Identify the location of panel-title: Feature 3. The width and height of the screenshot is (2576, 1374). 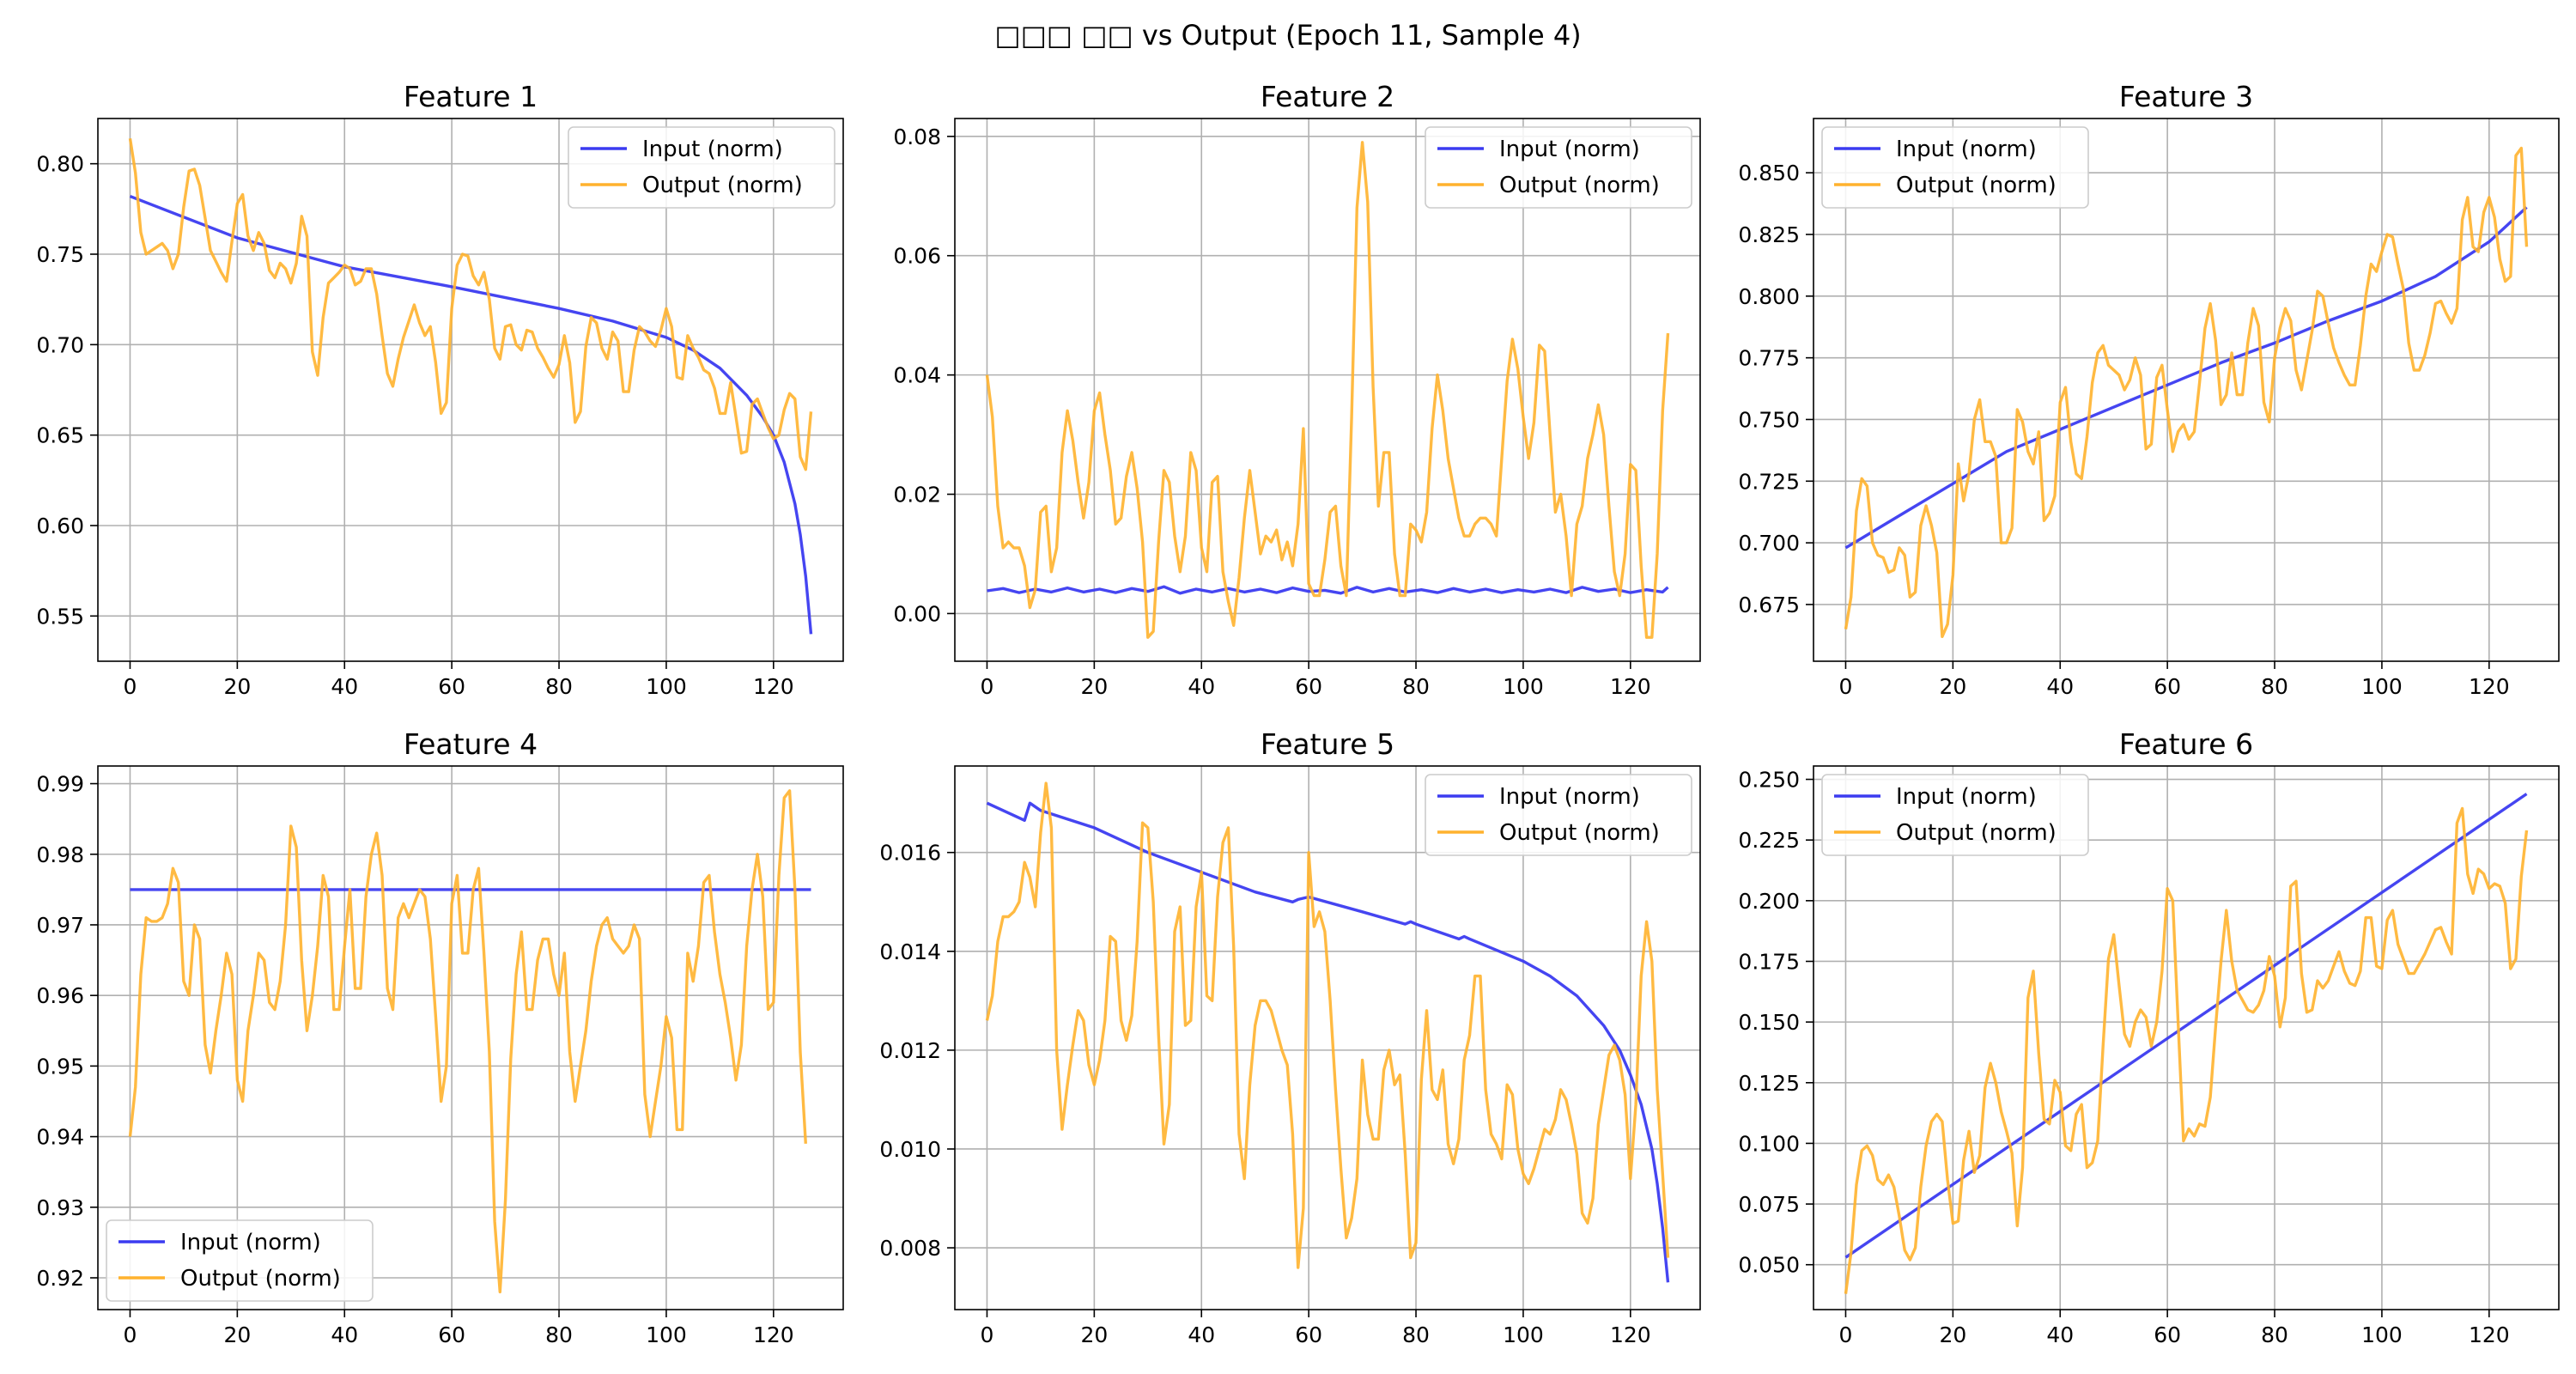
(2186, 96).